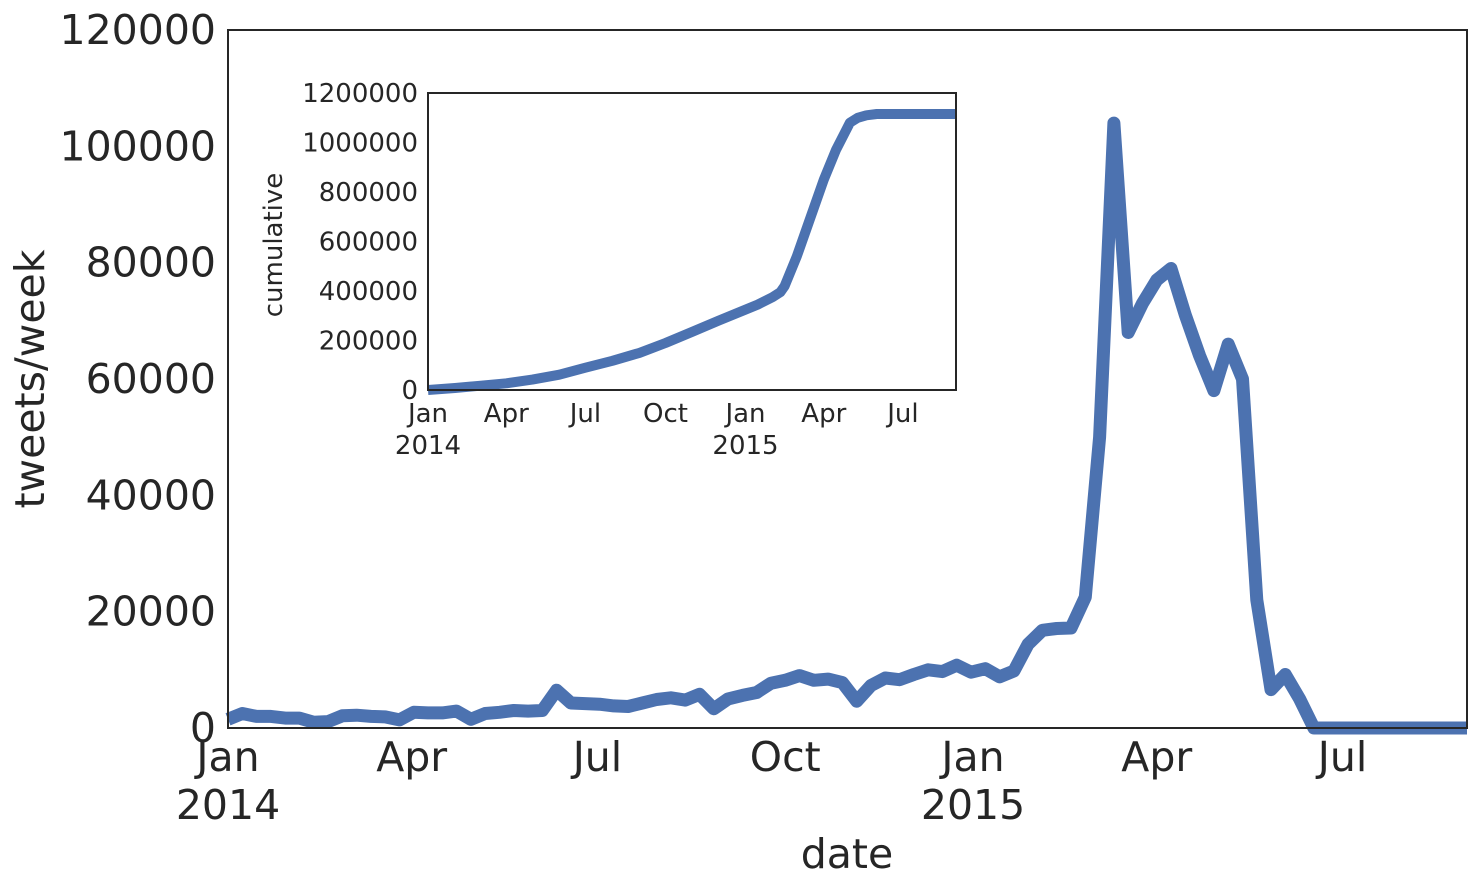 This screenshot has width=1477, height=887. What do you see at coordinates (368, 243) in the screenshot?
I see `inset-y-tick-label: 600000` at bounding box center [368, 243].